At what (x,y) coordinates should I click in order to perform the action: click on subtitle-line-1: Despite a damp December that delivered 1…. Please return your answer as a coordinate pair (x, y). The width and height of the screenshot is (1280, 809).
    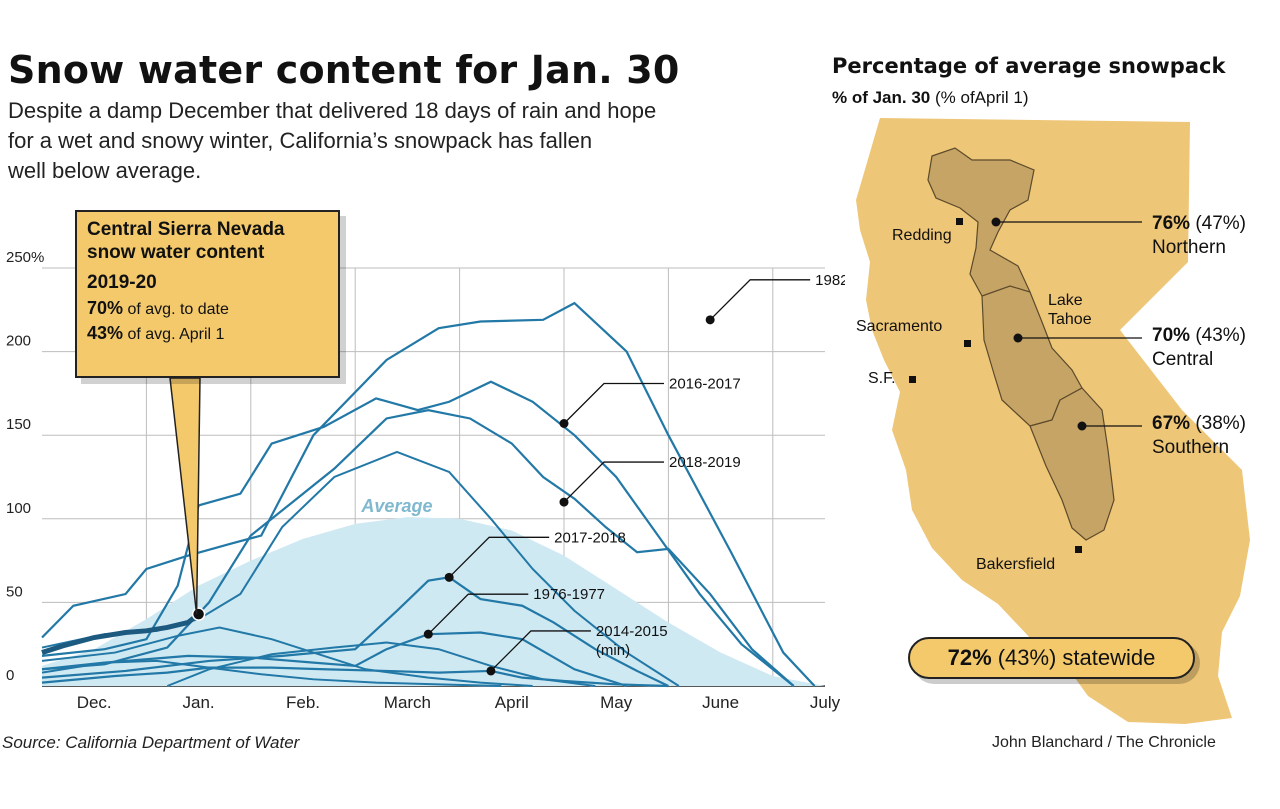
    Looking at the image, I should click on (332, 110).